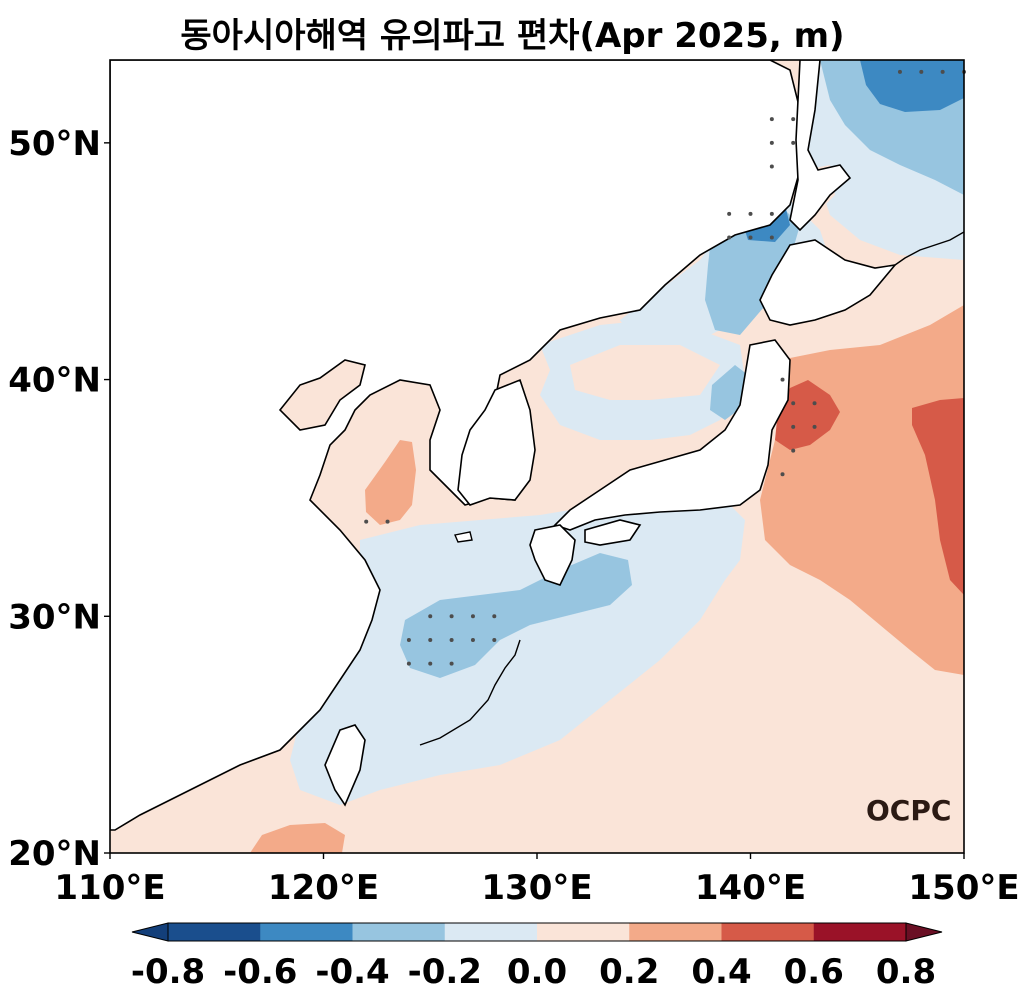 This screenshot has height=1003, width=1025. Describe the element at coordinates (750, 888) in the screenshot. I see `lon-tick-label: 140°E` at that location.